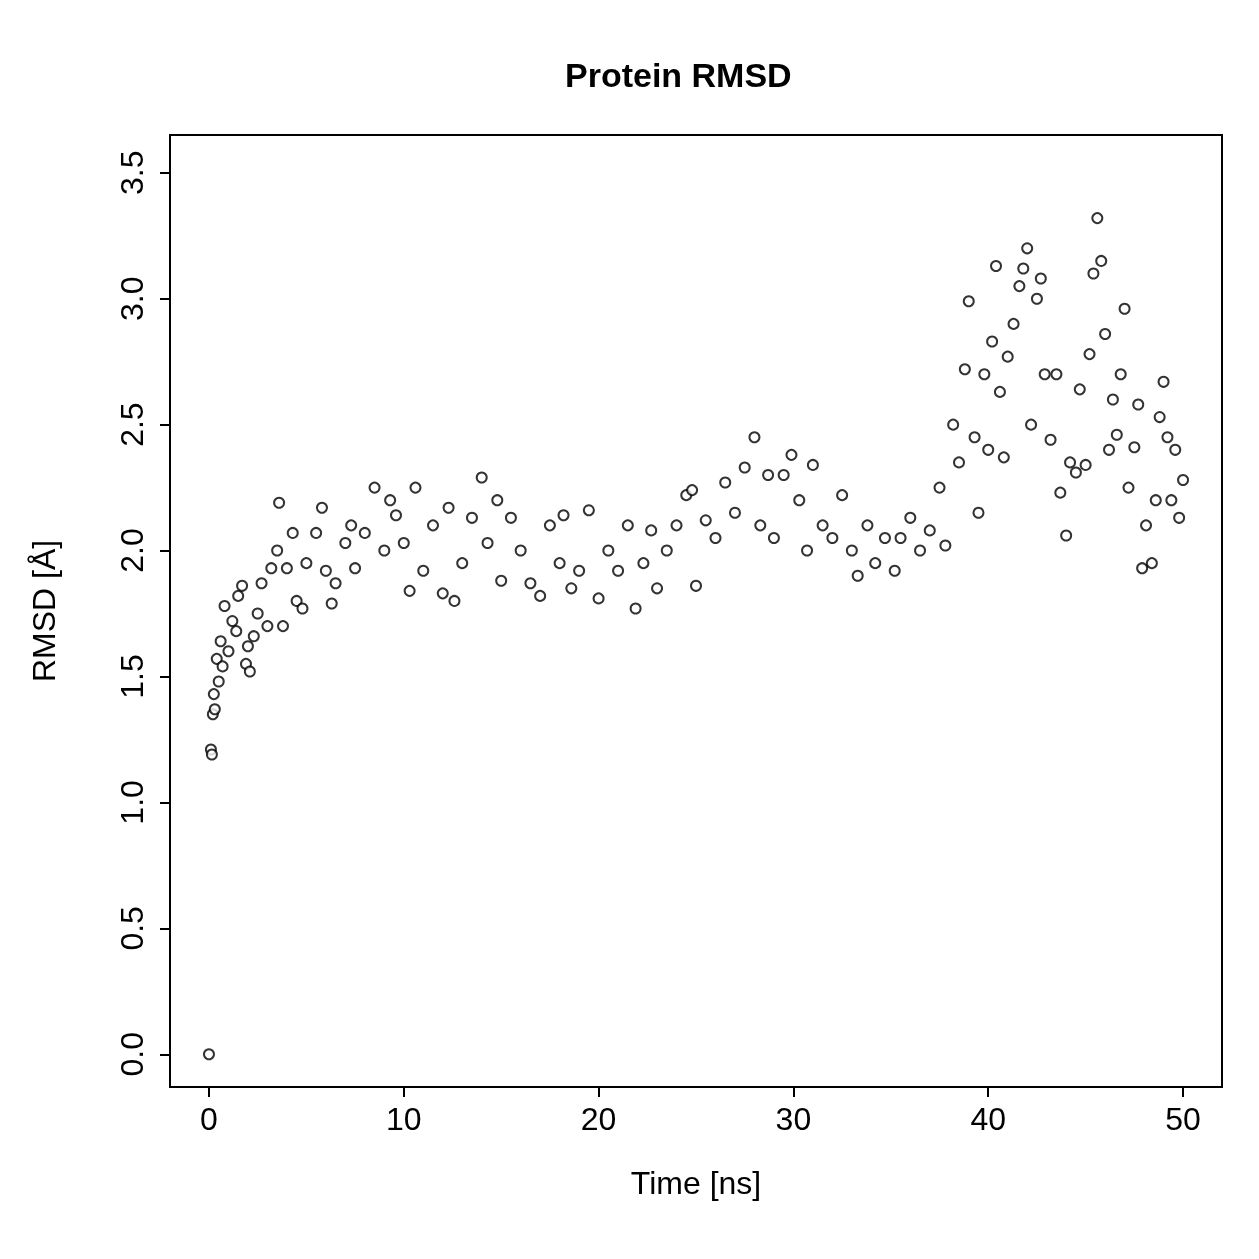 The height and width of the screenshot is (1259, 1259). What do you see at coordinates (403, 1119) in the screenshot?
I see `x-tick-label: 10` at bounding box center [403, 1119].